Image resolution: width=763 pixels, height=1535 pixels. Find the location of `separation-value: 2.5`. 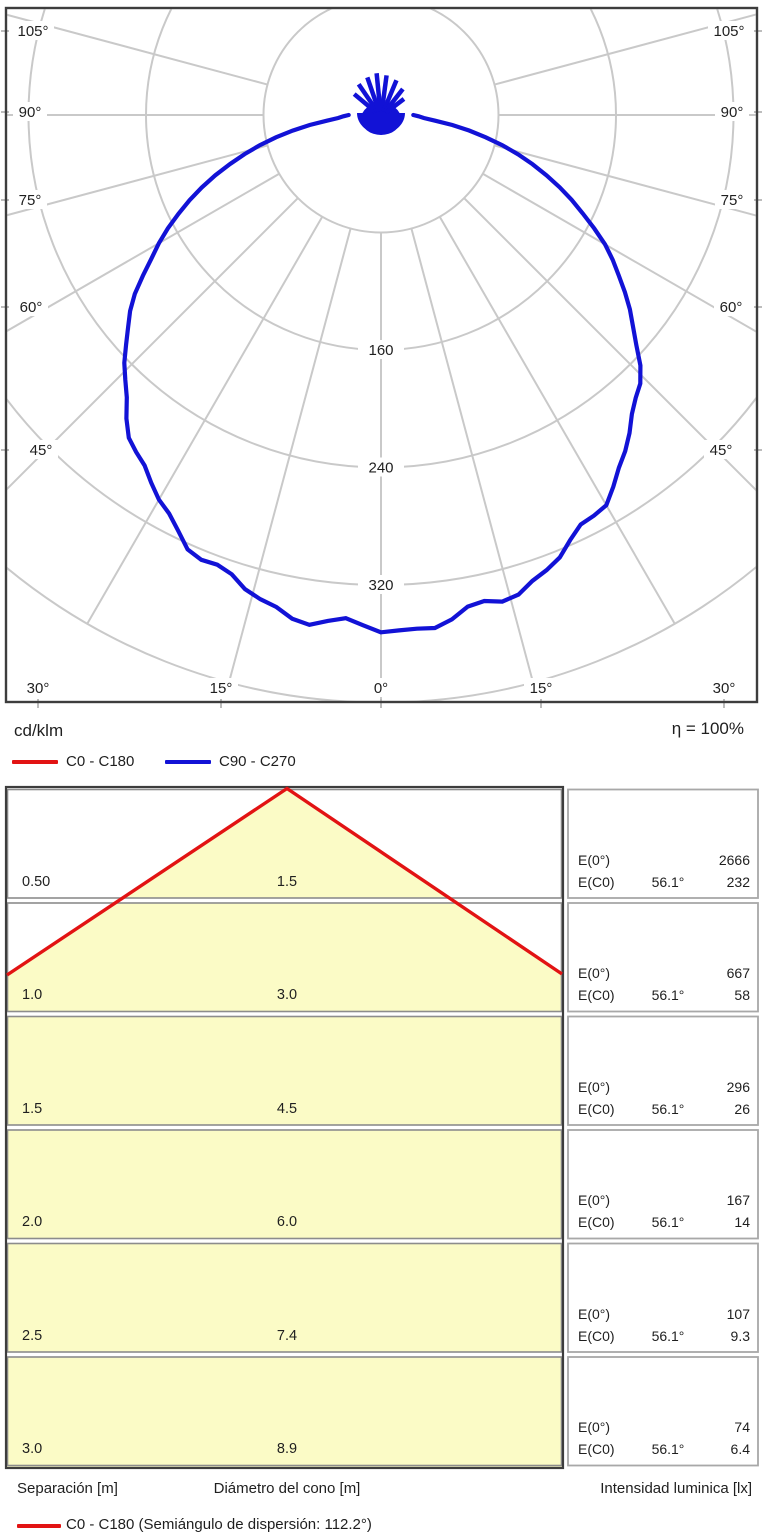

separation-value: 2.5 is located at coordinates (32, 1335).